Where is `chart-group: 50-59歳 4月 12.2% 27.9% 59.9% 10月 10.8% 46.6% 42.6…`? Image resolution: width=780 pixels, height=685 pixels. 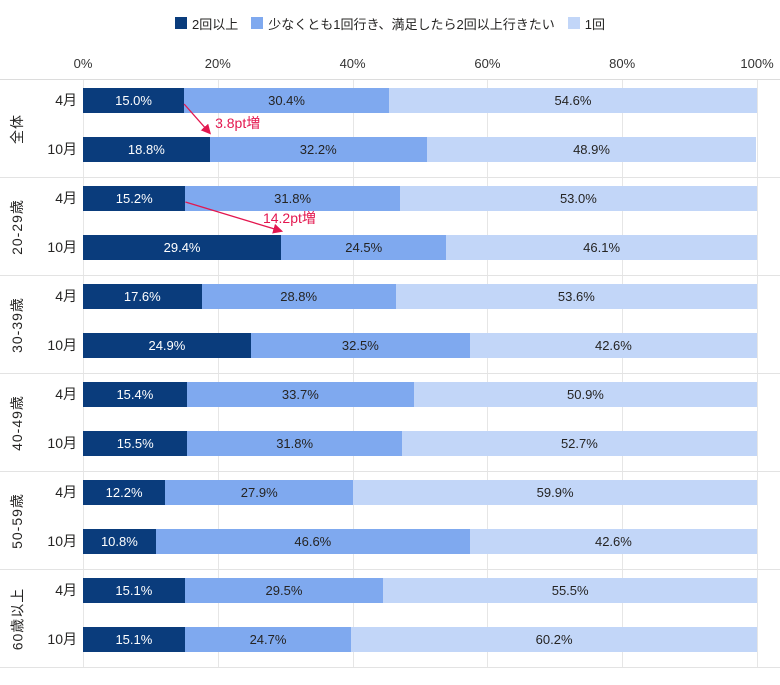 chart-group: 50-59歳 4月 12.2% 27.9% 59.9% 10月 10.8% 46.6% 42.6… is located at coordinates (390, 521).